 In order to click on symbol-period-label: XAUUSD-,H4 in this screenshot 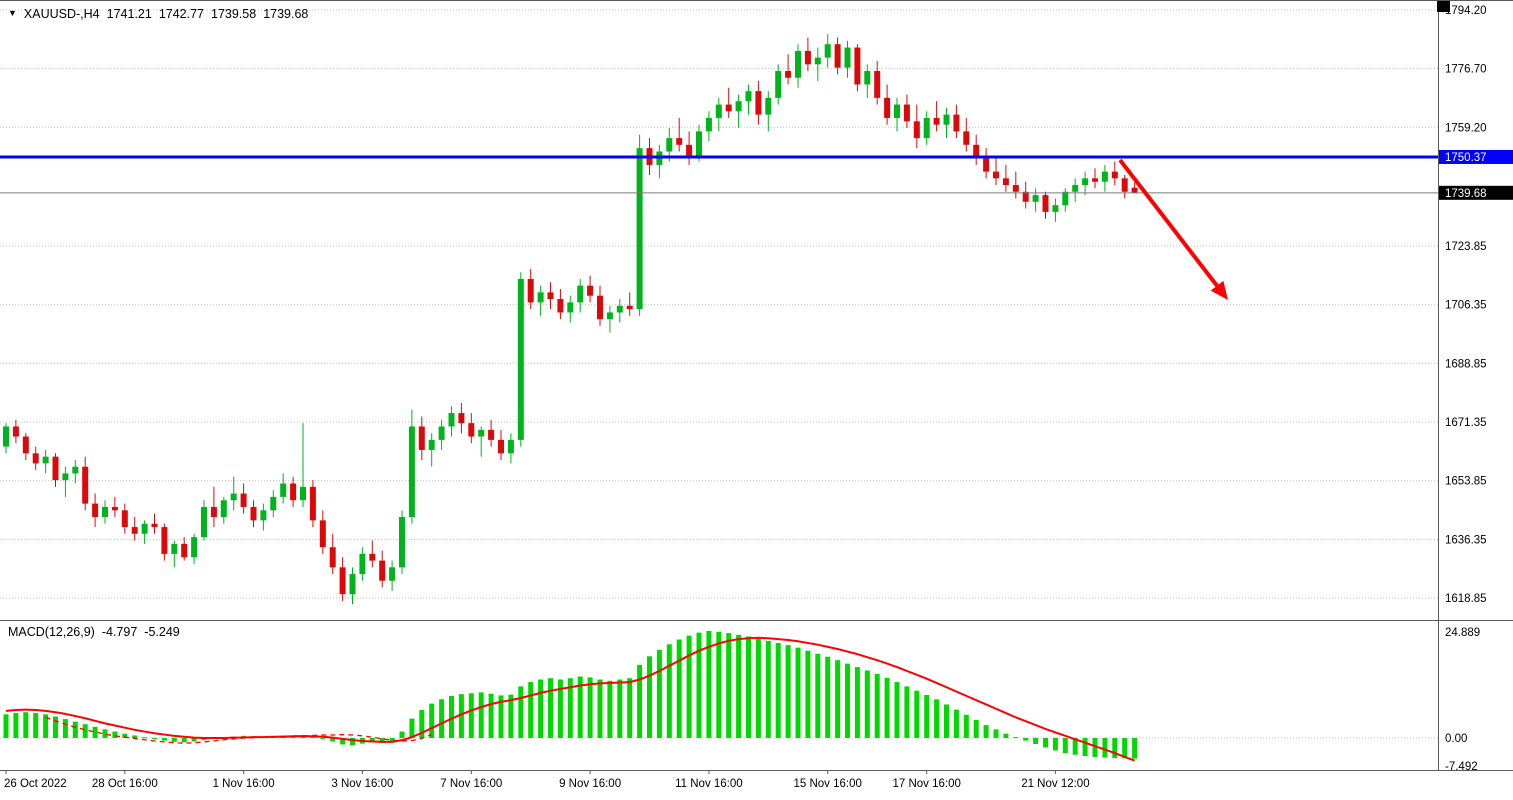, I will do `click(61, 14)`.